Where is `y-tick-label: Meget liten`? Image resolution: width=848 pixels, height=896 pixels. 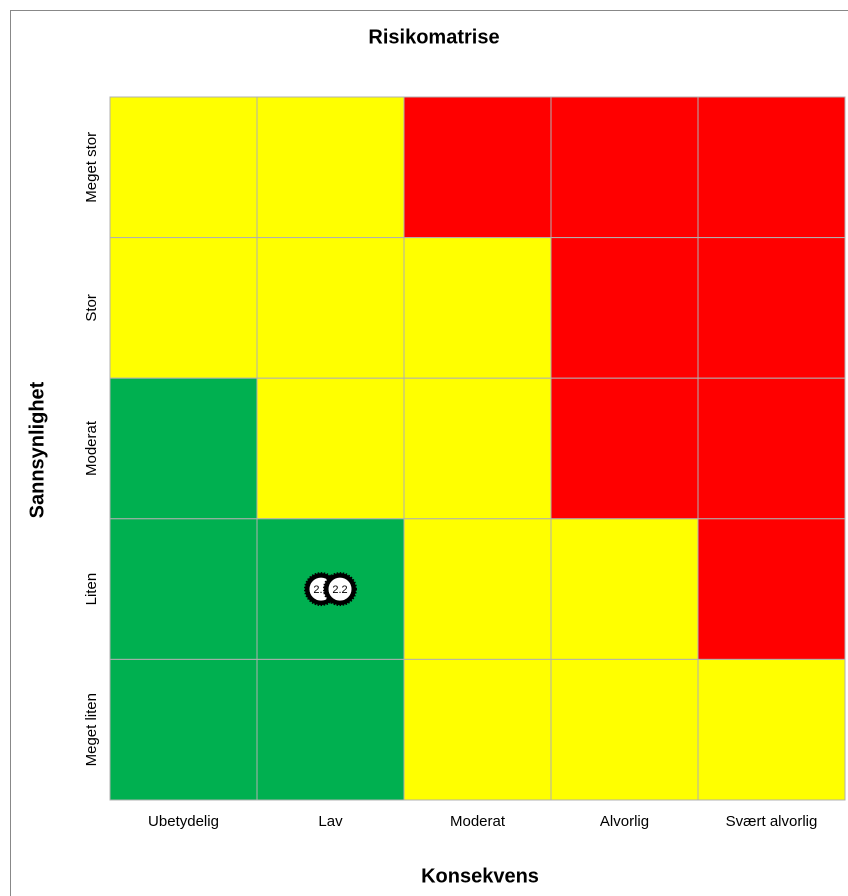
y-tick-label: Meget liten is located at coordinates (91, 729).